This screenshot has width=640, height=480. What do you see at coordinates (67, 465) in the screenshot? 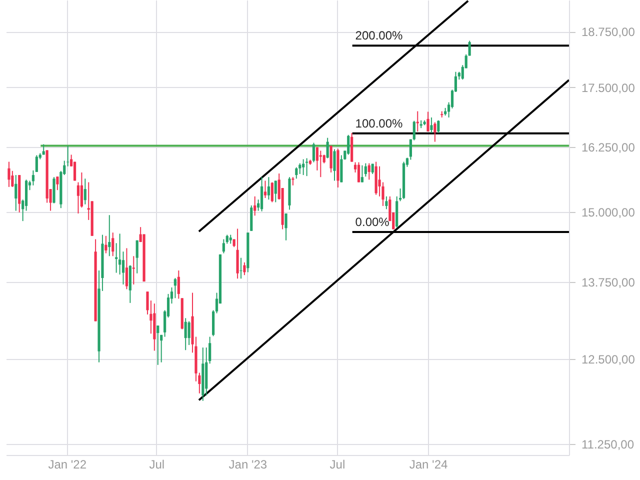
I see `x-tick-label: Jan '22` at bounding box center [67, 465].